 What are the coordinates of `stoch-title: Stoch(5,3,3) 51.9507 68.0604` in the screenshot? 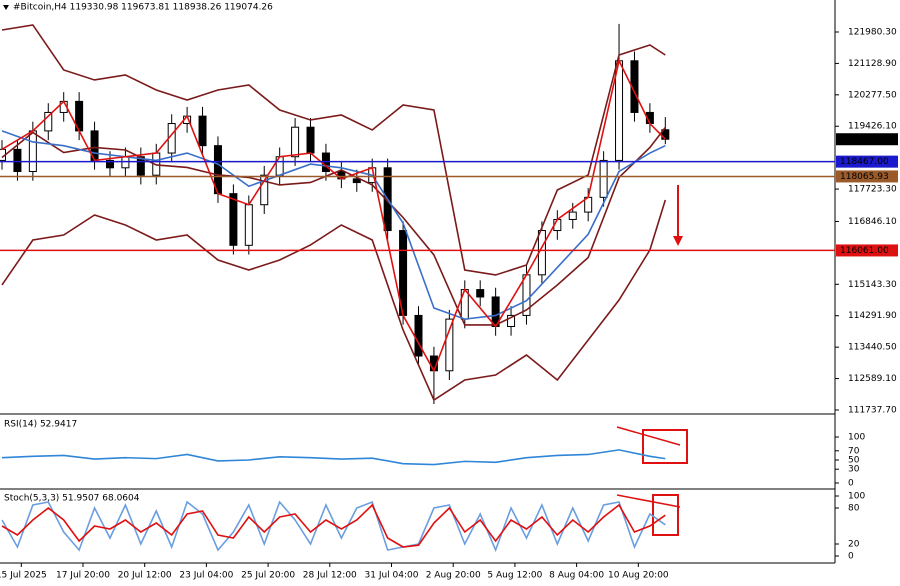 It's located at (72, 499).